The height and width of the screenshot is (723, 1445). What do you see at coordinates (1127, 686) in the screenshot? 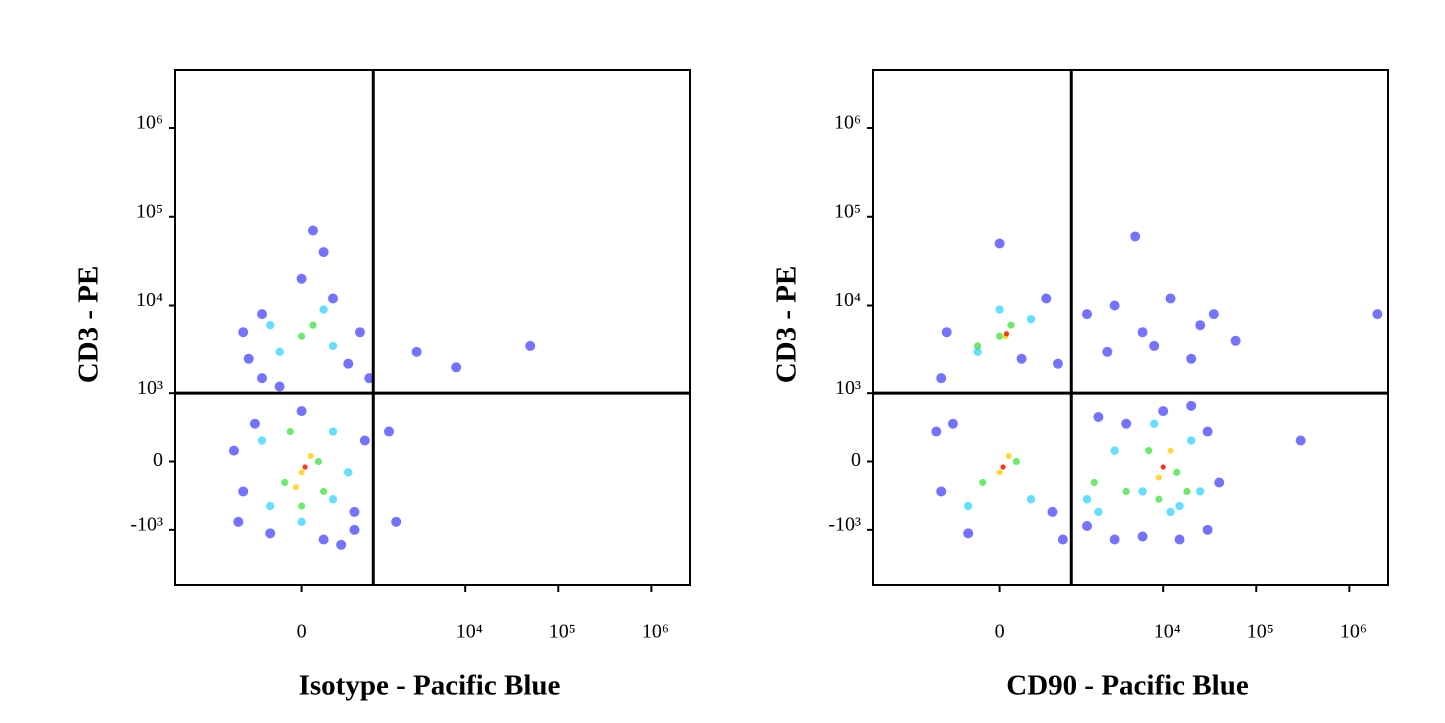
I see `x-axis-label: CD90 - Pacific Blue` at bounding box center [1127, 686].